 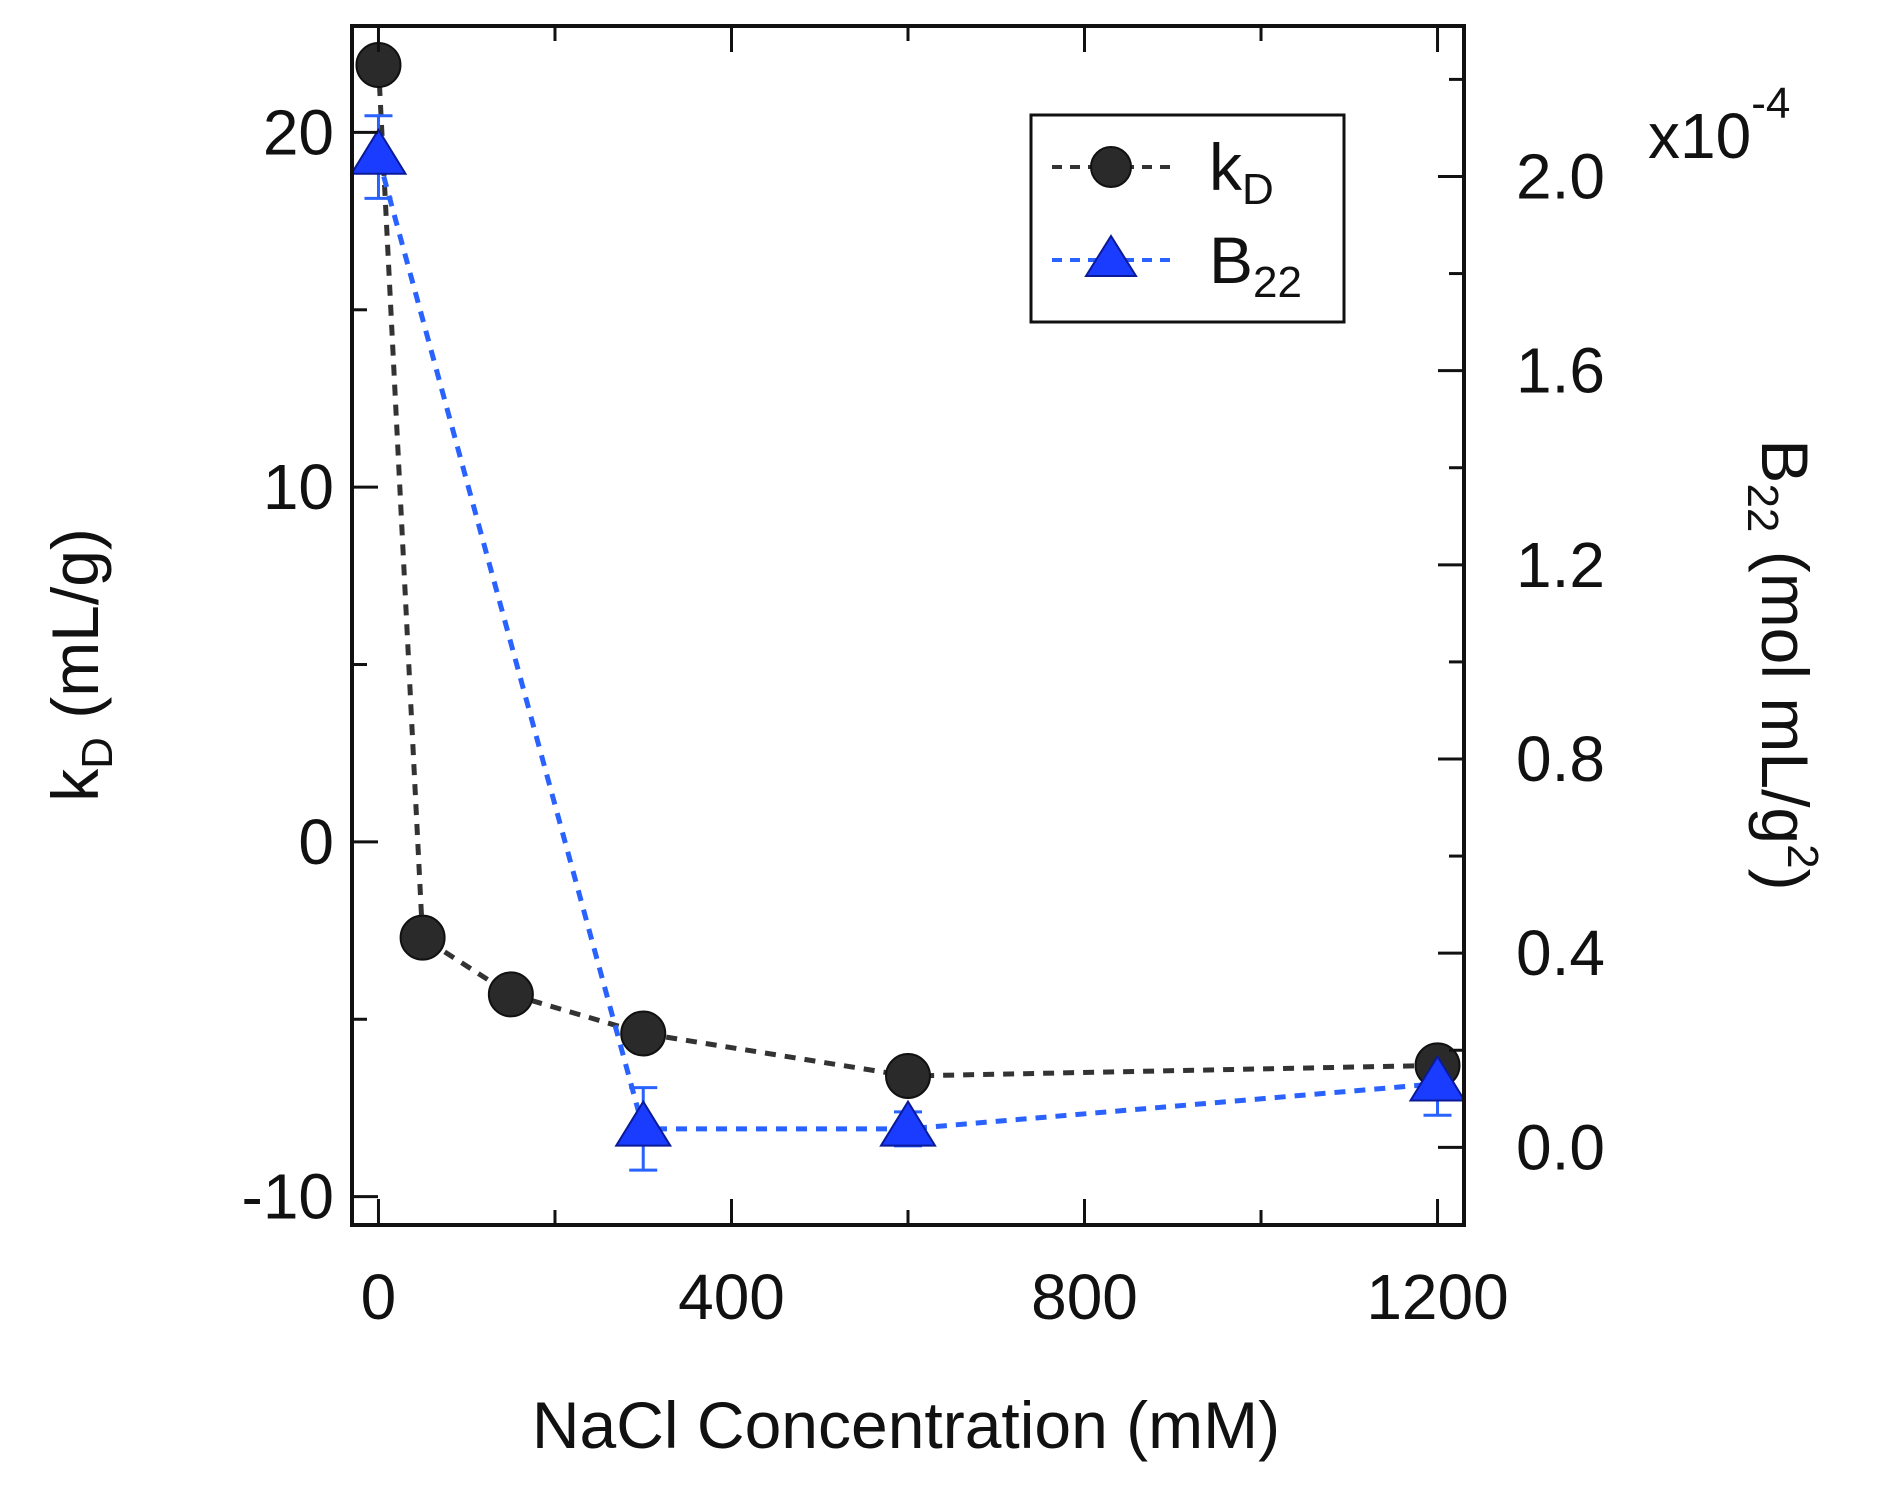 I want to click on x-tick-label: 400, so click(x=731, y=1297).